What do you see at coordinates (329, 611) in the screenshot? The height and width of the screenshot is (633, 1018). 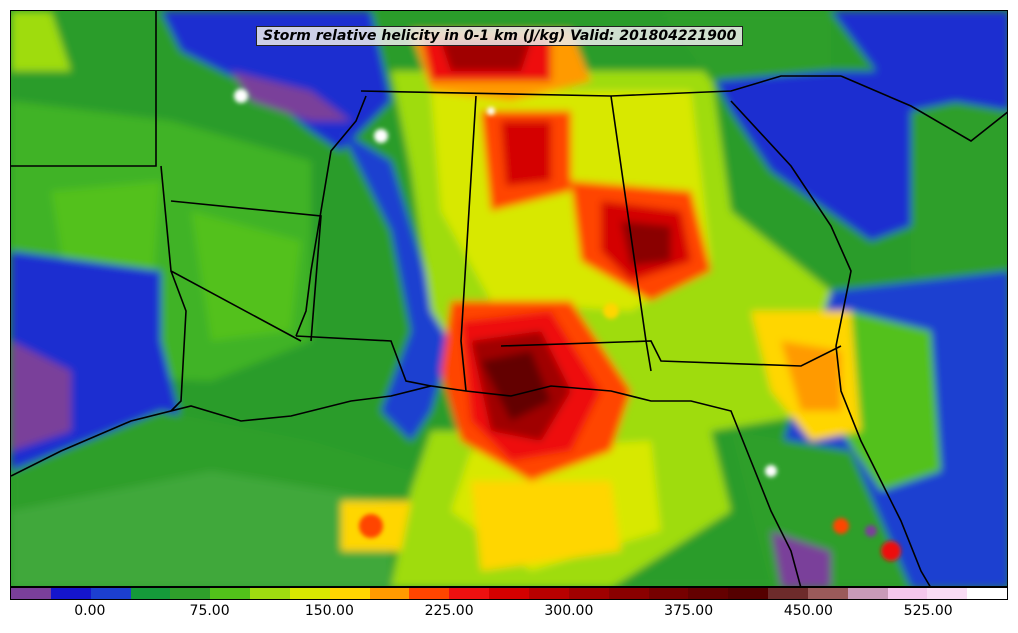 I see `colorbar-tick-label: 150.00` at bounding box center [329, 611].